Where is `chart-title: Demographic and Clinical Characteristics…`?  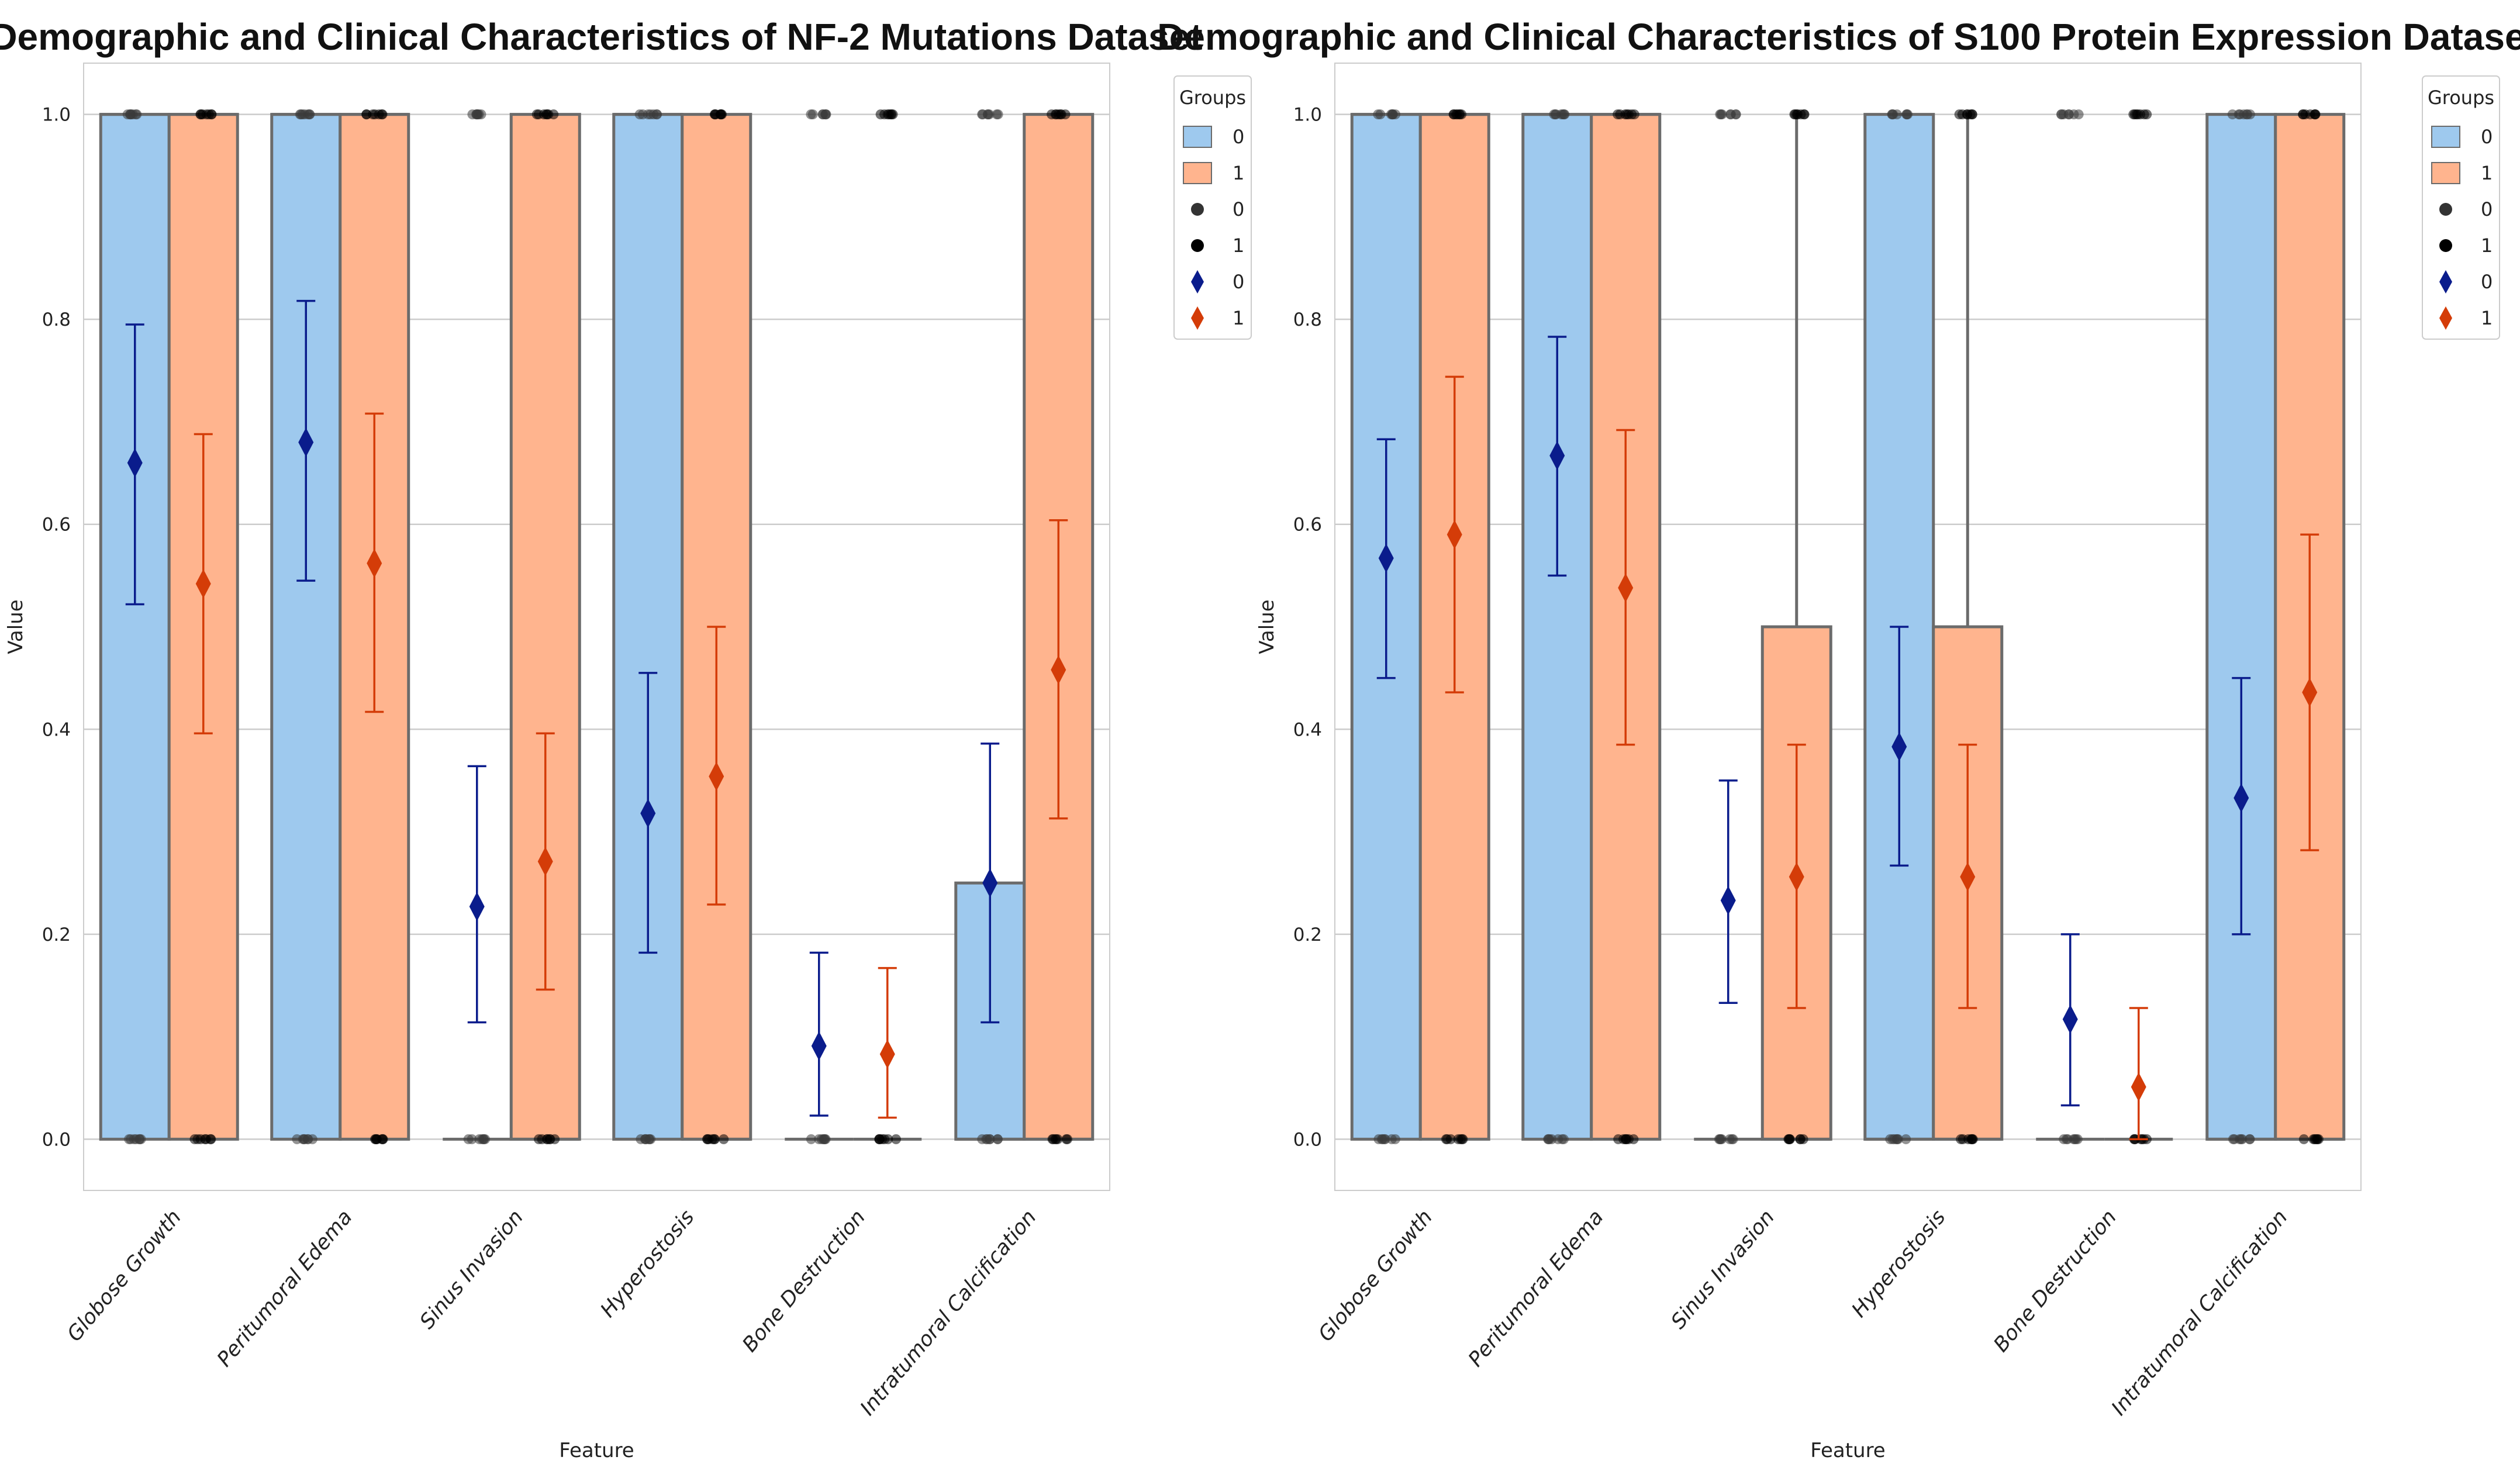 chart-title: Demographic and Clinical Characteristics… is located at coordinates (1838, 37).